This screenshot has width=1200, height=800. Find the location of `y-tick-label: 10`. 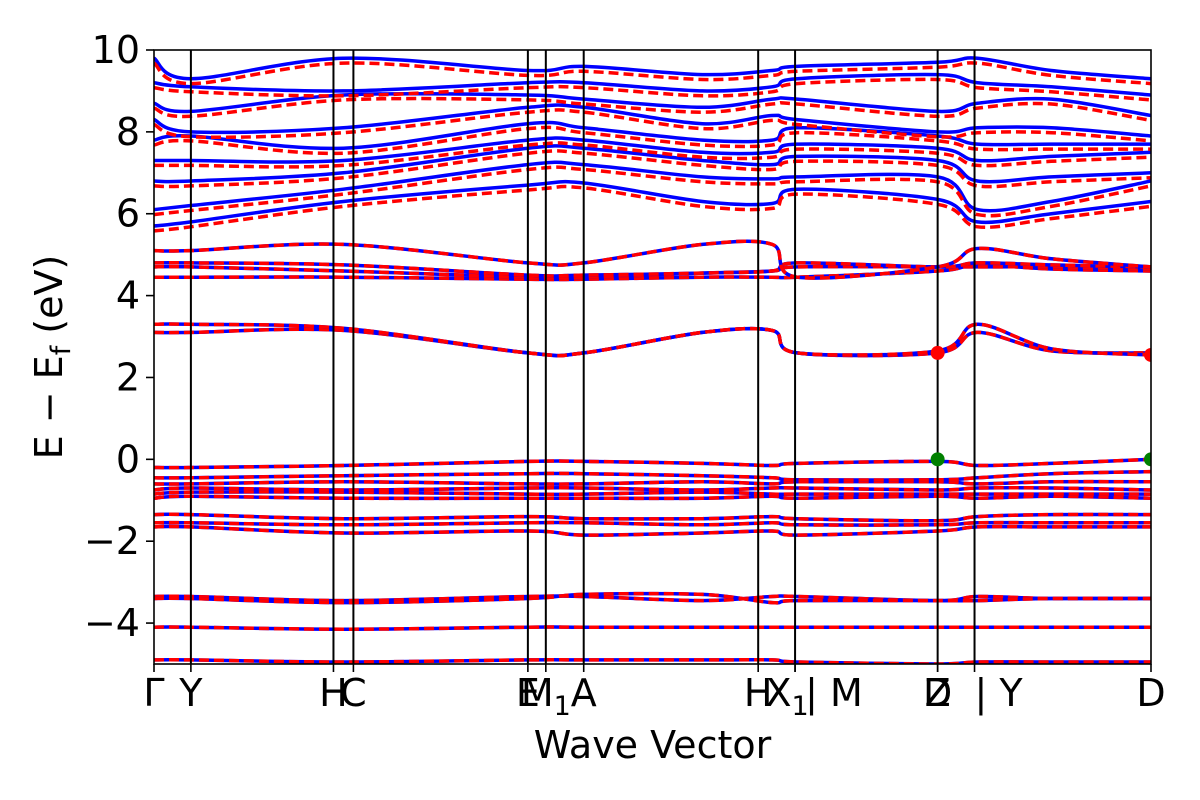

y-tick-label: 10 is located at coordinates (116, 50).